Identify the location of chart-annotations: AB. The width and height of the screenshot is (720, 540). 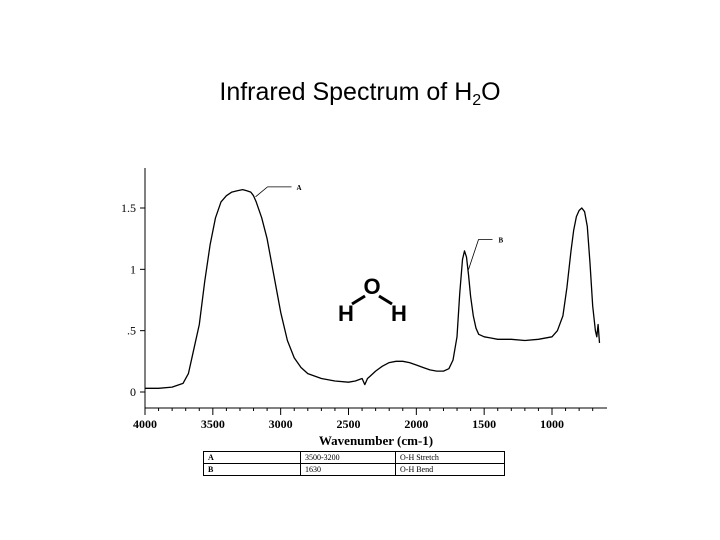
(379, 227).